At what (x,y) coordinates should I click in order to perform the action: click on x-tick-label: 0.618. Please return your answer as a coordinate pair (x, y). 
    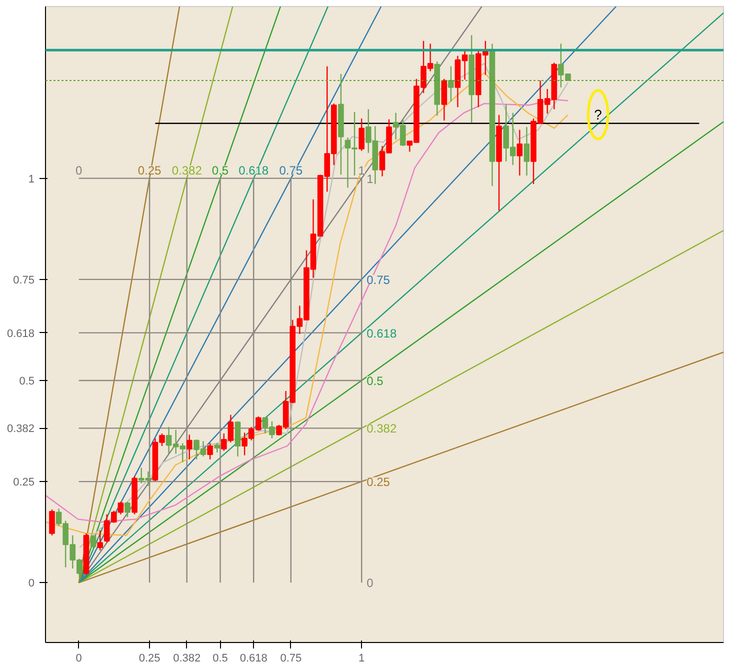
    Looking at the image, I should click on (254, 658).